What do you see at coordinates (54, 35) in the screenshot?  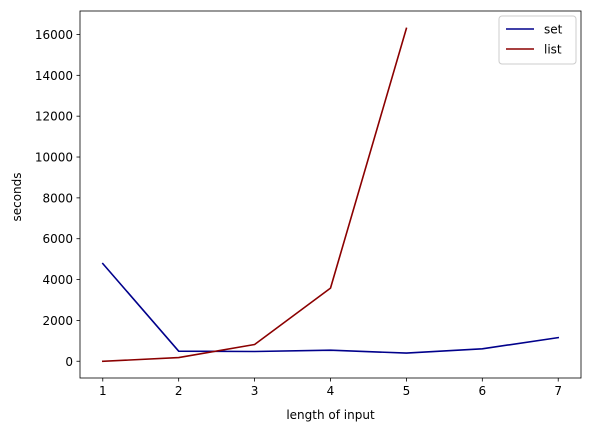 I see `y-tick-label: 16000` at bounding box center [54, 35].